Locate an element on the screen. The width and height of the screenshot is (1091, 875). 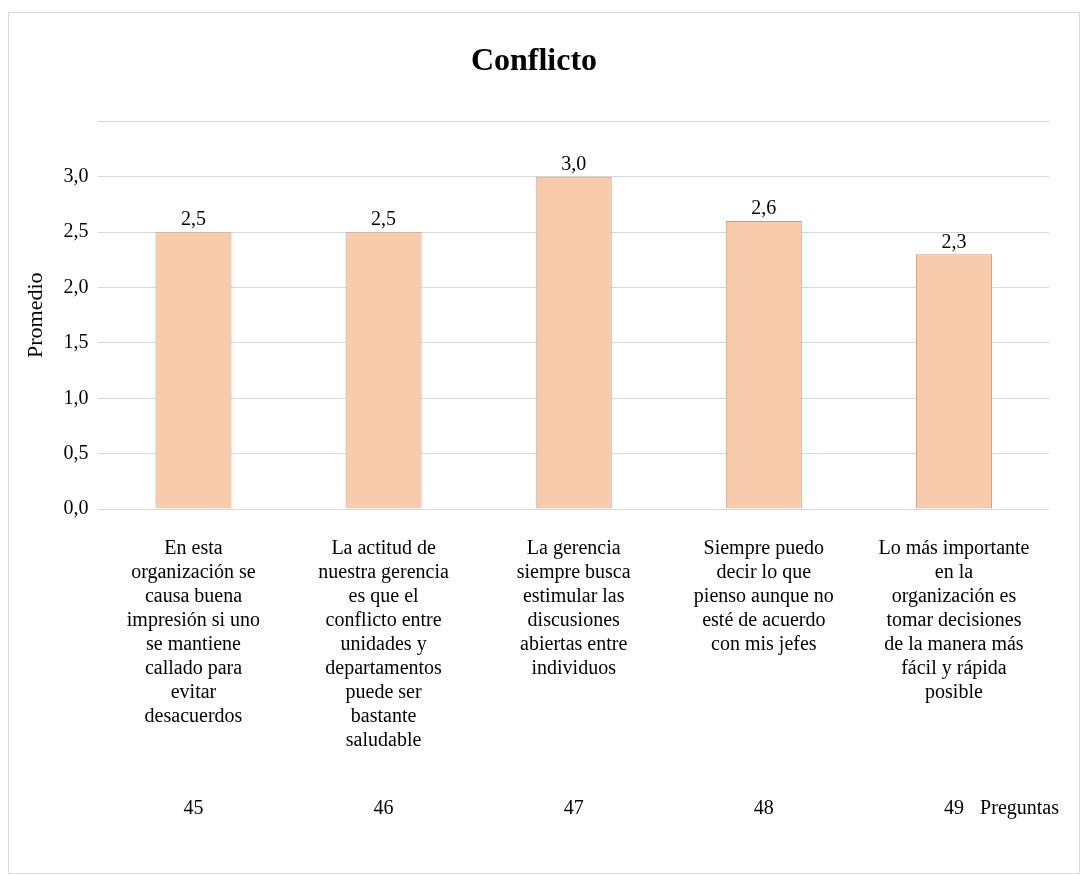
text: 45 is located at coordinates (193, 807).